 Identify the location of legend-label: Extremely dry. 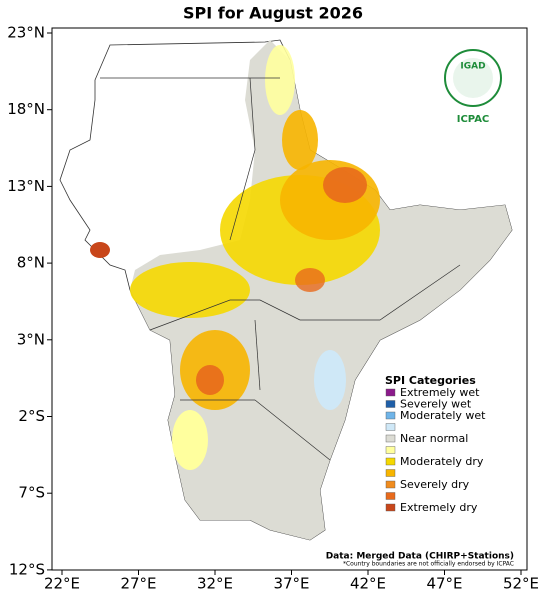
(439, 507).